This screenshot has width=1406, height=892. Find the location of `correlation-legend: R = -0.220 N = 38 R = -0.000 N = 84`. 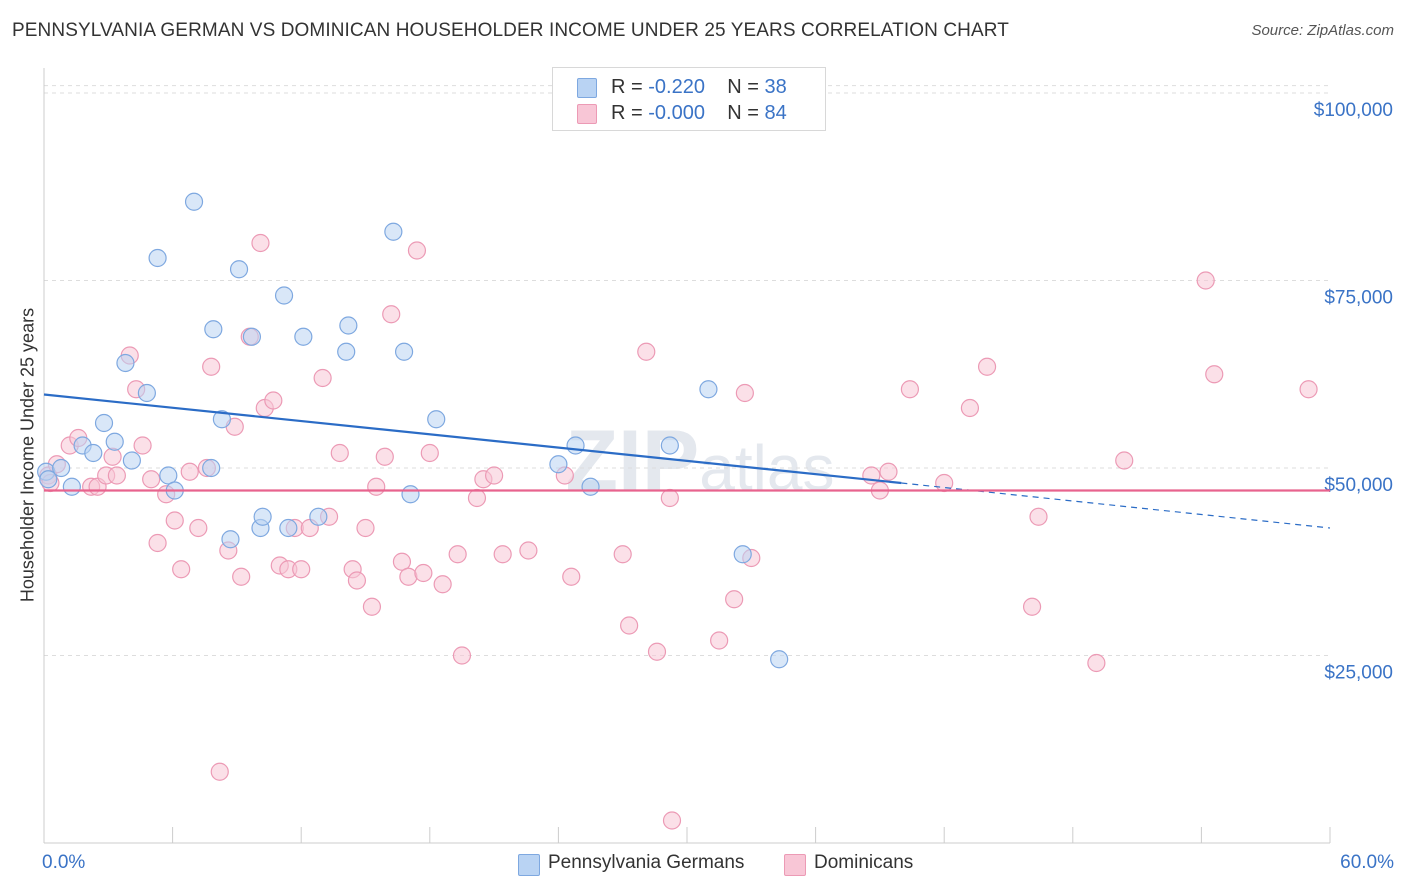

correlation-legend: R = -0.220 N = 38 R = -0.000 N = 84 is located at coordinates (689, 99).